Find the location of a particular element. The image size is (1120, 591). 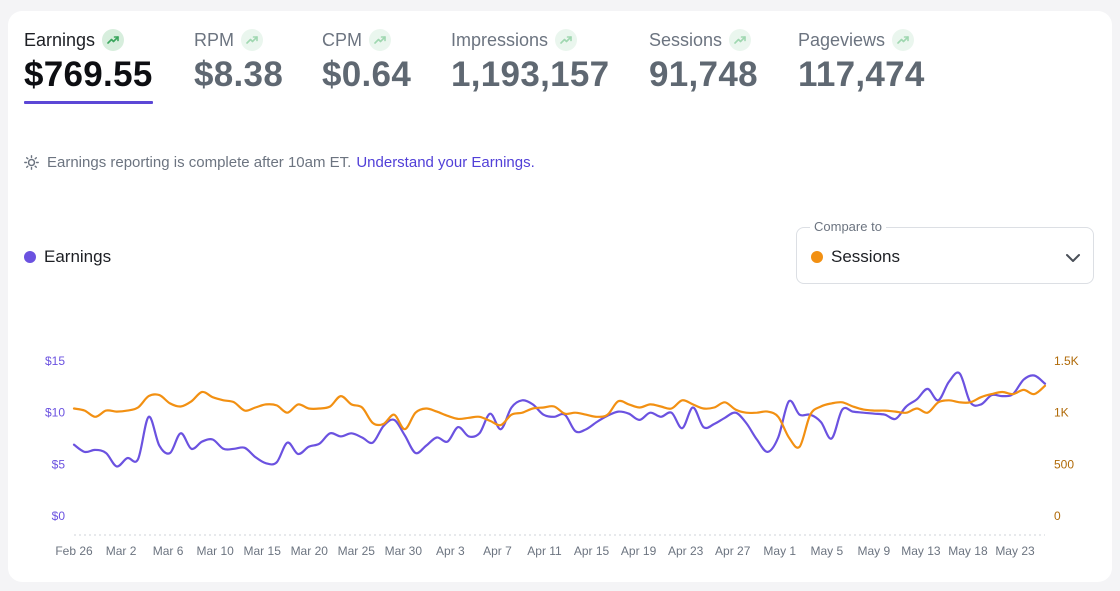

metric-value: 1,193,157 is located at coordinates (530, 74).